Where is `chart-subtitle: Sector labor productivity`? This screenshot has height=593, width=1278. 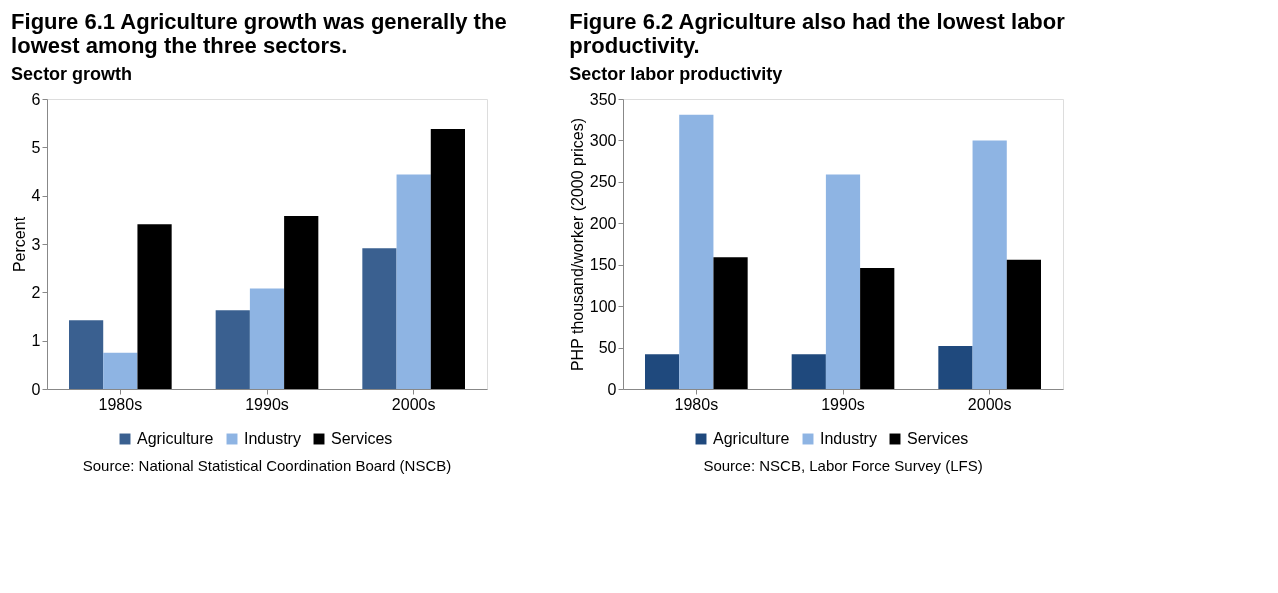
chart-subtitle: Sector labor productivity is located at coordinates (676, 74).